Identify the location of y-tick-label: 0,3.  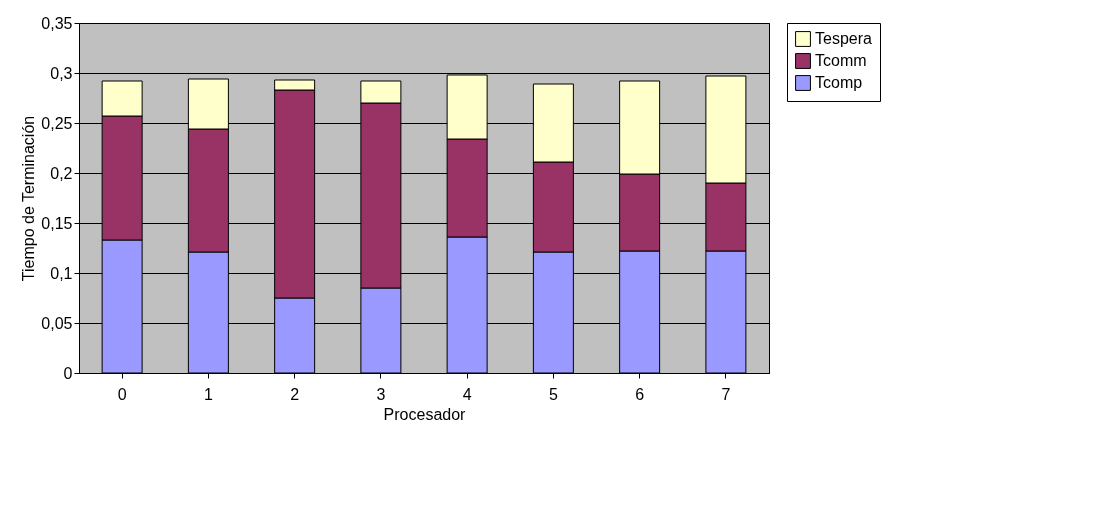
(61, 73).